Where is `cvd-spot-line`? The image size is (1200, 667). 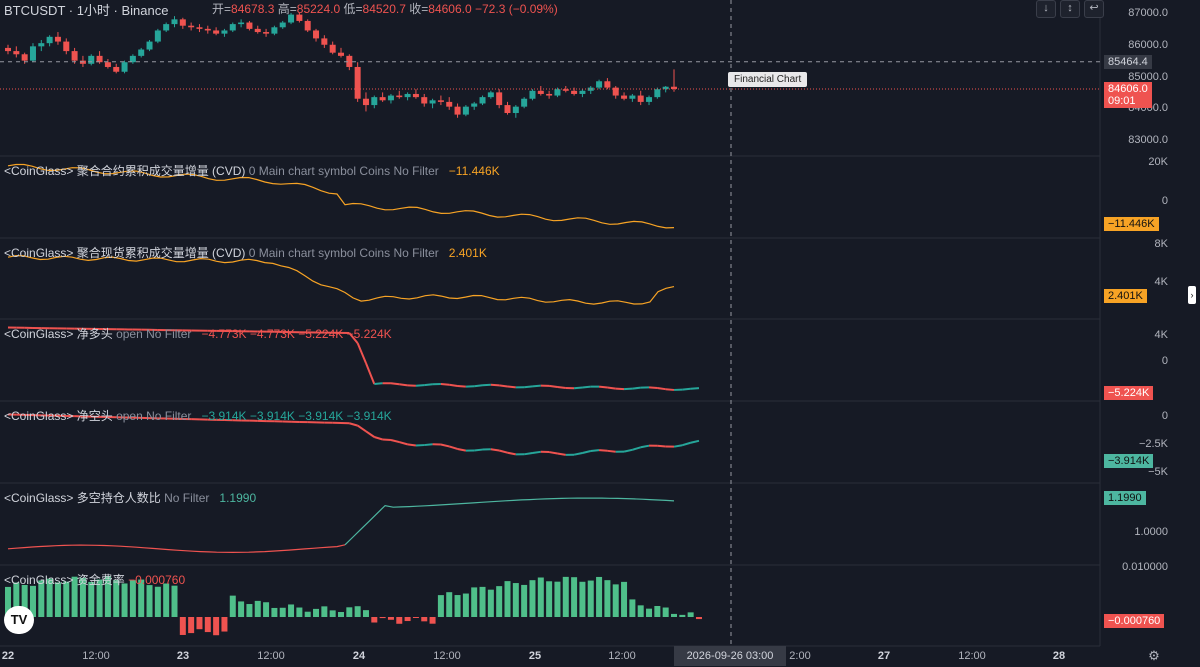
cvd-spot-line is located at coordinates (341, 279).